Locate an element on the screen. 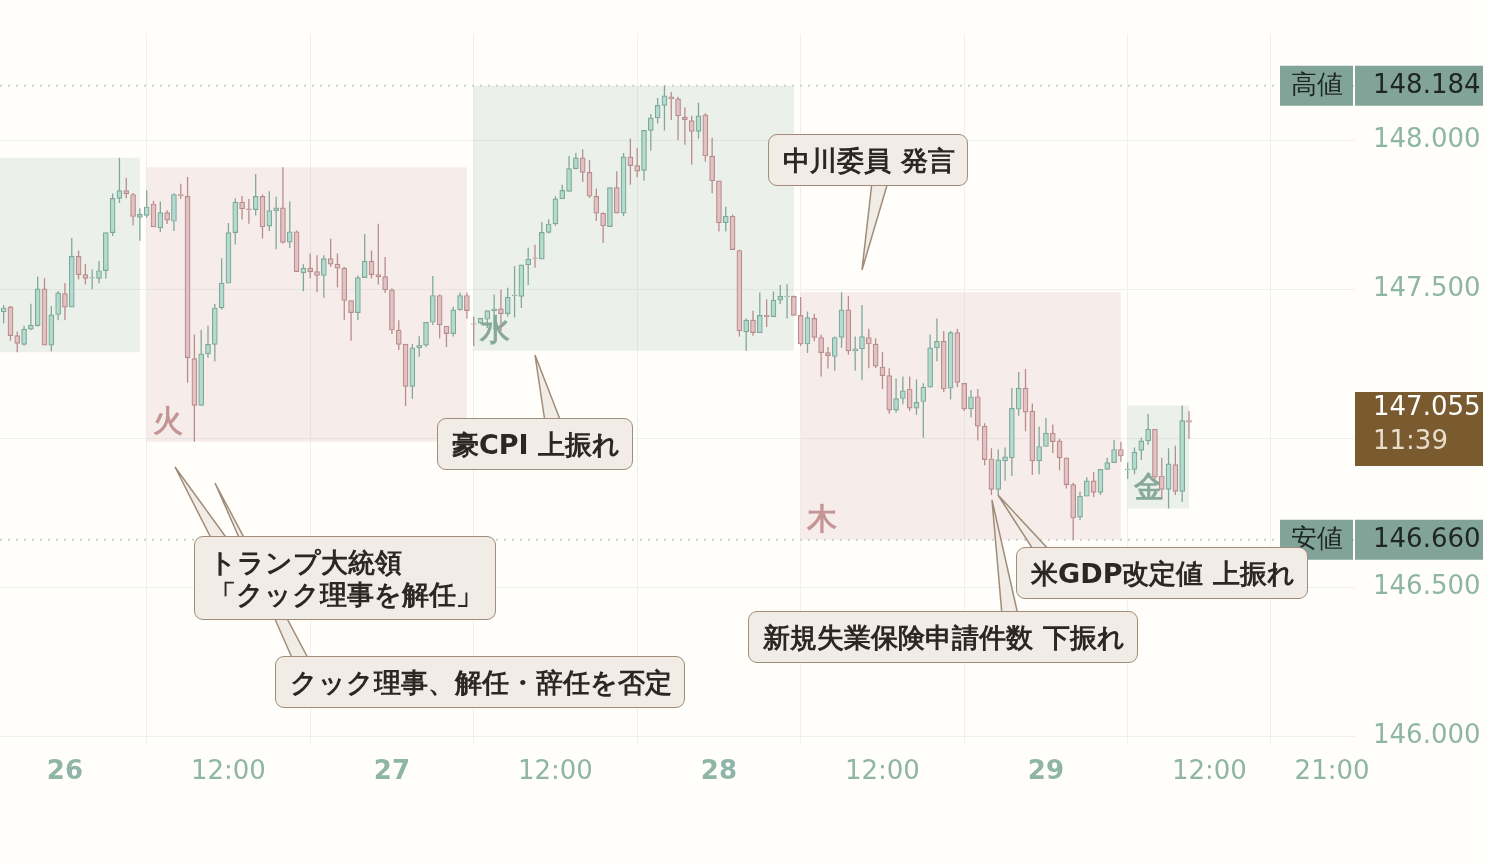  y-tick-label: 146.000 is located at coordinates (1427, 734).